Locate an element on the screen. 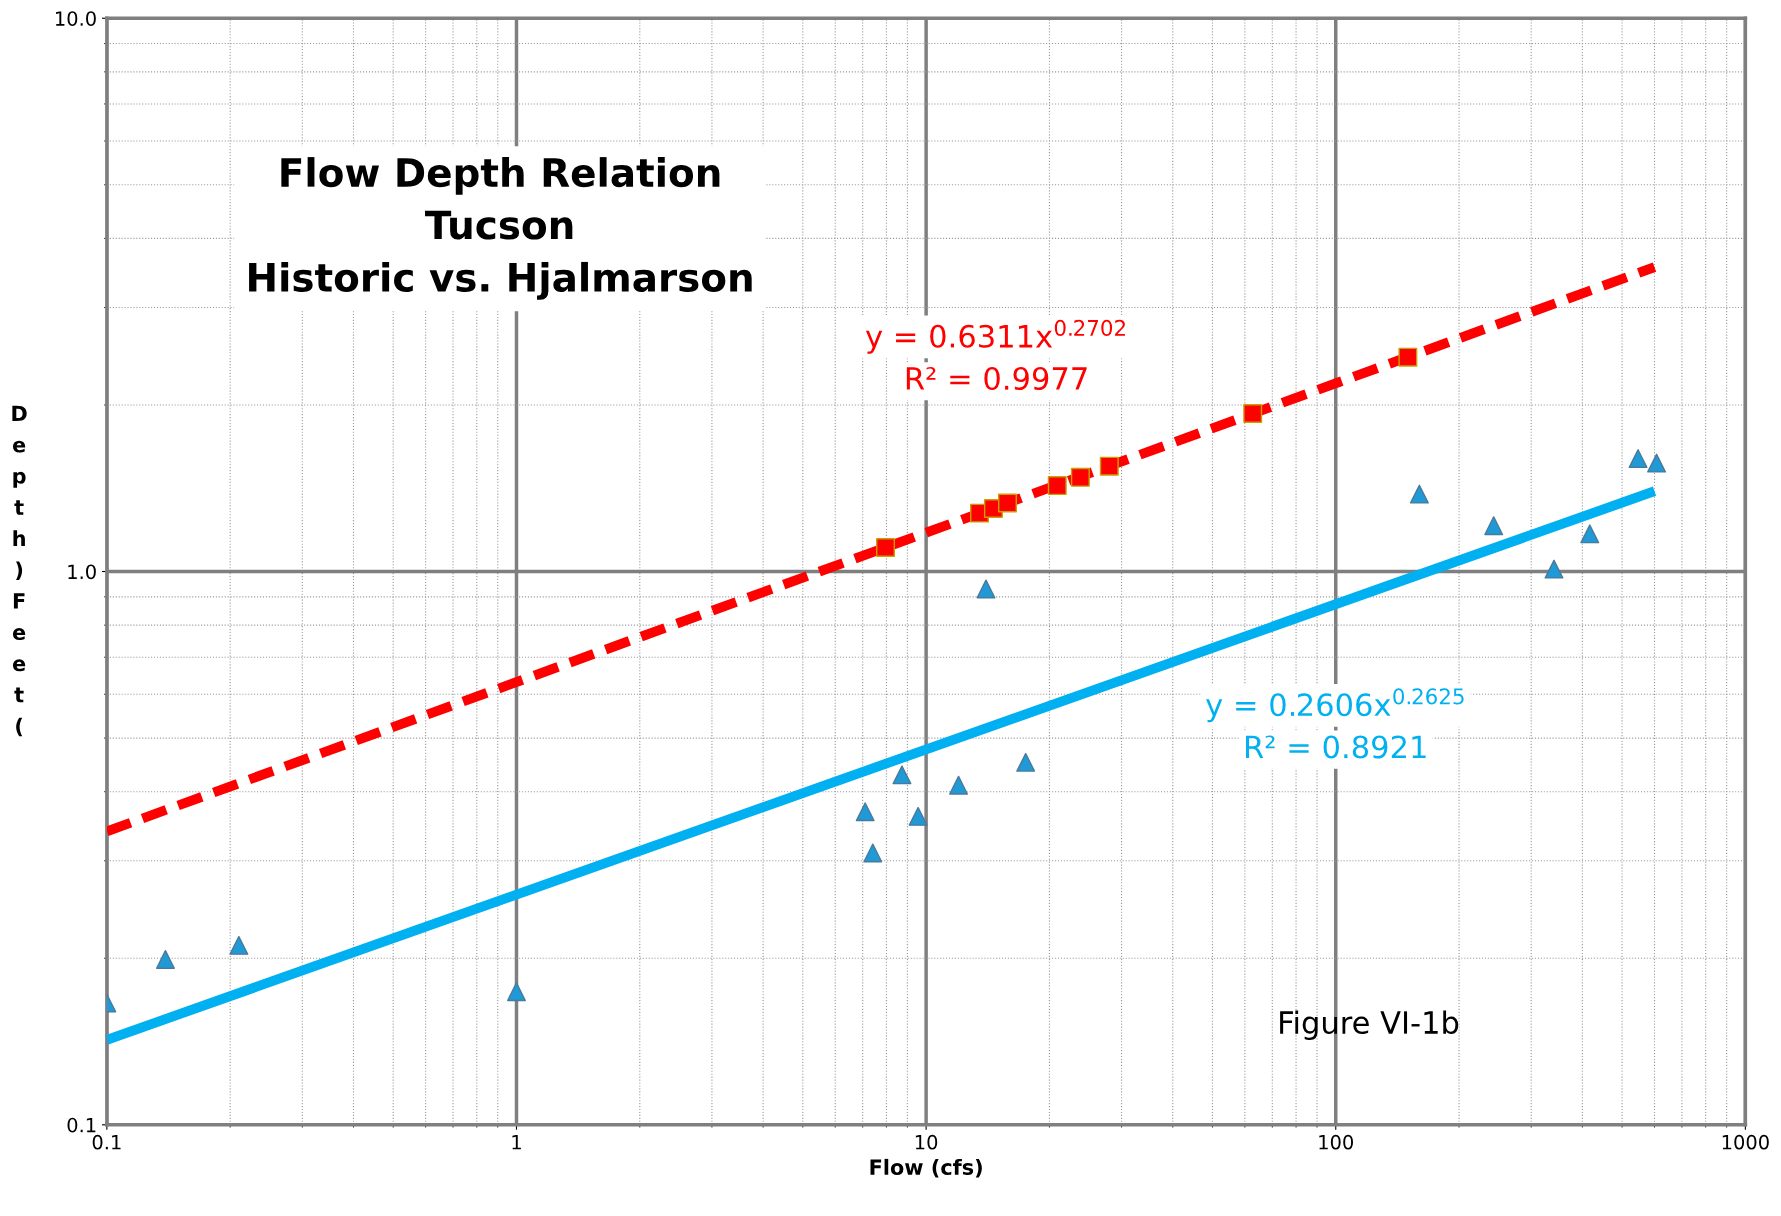  x-tick-label: 1 is located at coordinates (516, 1142).